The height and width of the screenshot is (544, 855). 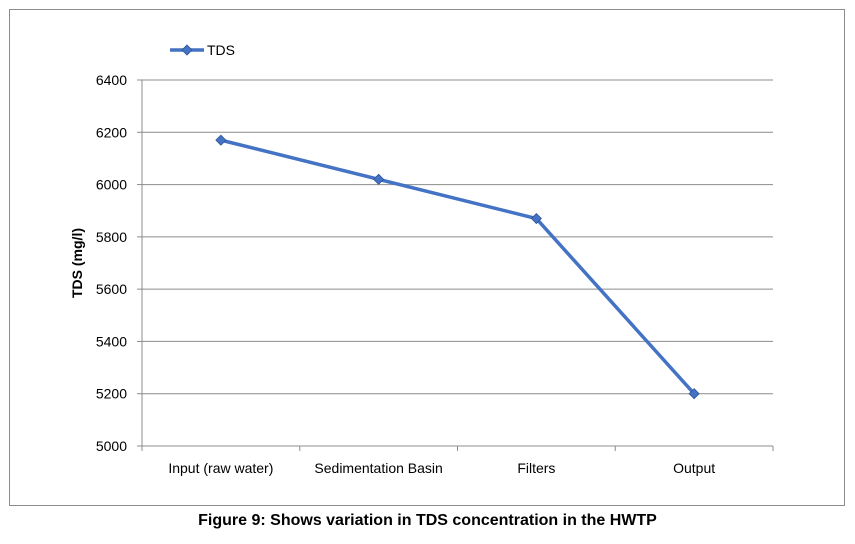 What do you see at coordinates (378, 468) in the screenshot?
I see `x-tick-label: Sedimentation Basin` at bounding box center [378, 468].